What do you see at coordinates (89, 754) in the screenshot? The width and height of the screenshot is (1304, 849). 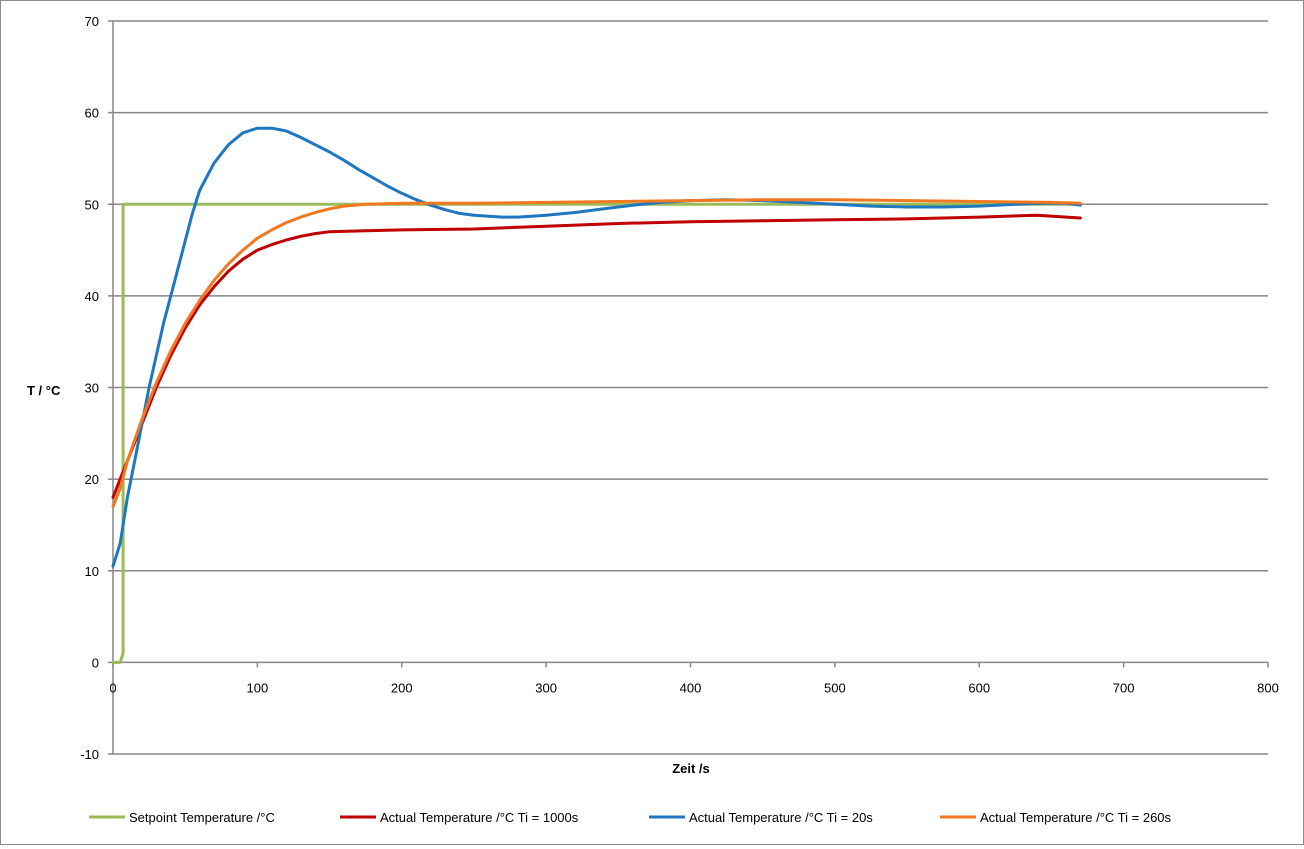 I see `y-tick-label: -10` at bounding box center [89, 754].